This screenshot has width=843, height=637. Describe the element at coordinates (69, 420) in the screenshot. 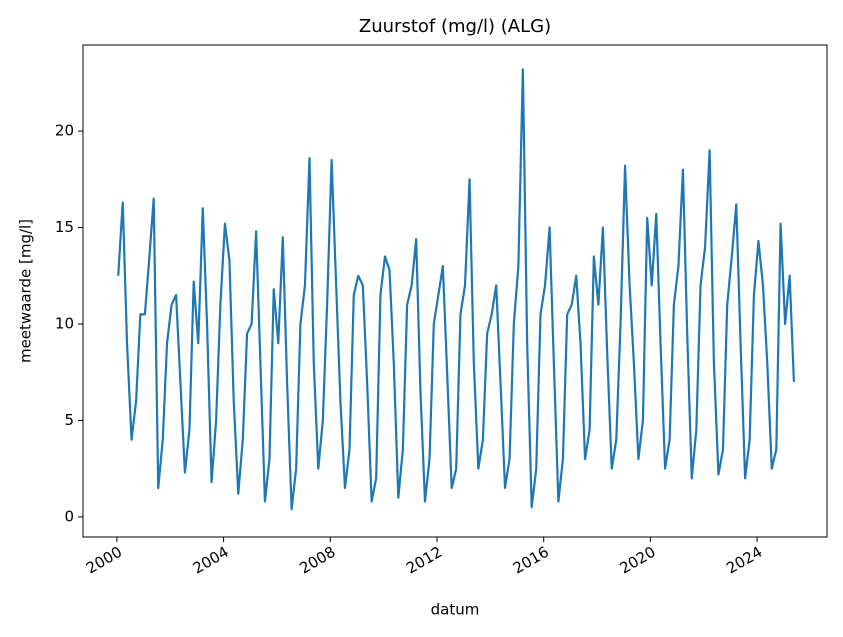

I see `y-tick-label: 5` at that location.